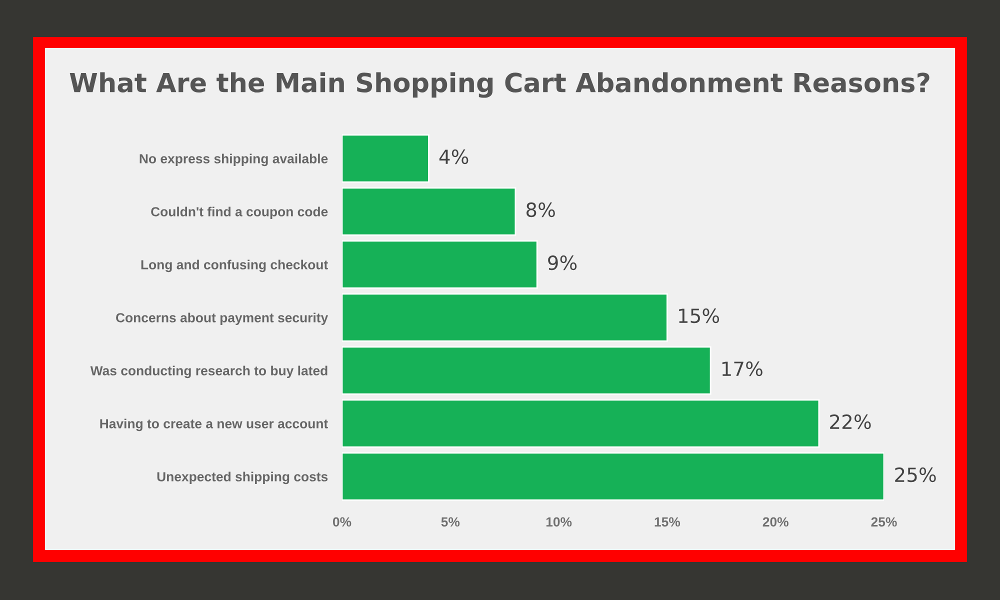 The height and width of the screenshot is (600, 1000). Describe the element at coordinates (559, 522) in the screenshot. I see `x-tick-label: 10%` at that location.